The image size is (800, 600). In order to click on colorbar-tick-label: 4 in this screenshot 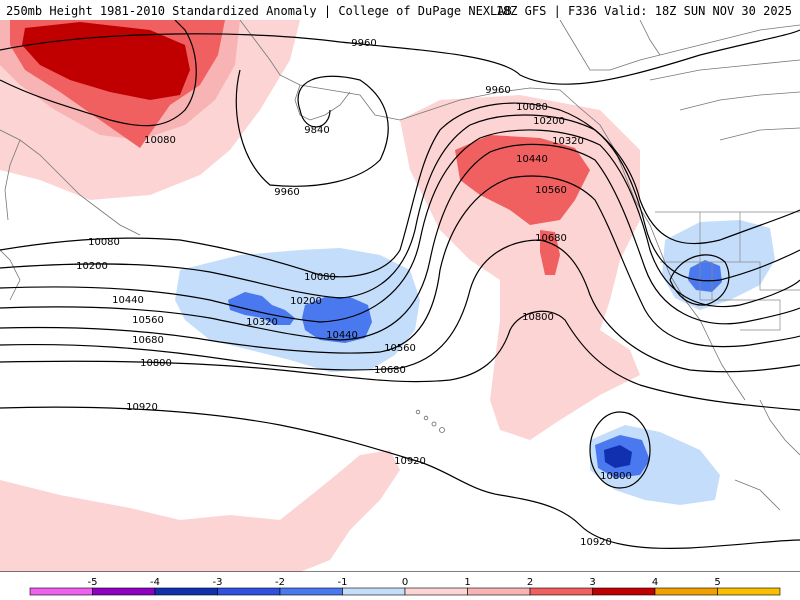, I will do `click(655, 582)`.